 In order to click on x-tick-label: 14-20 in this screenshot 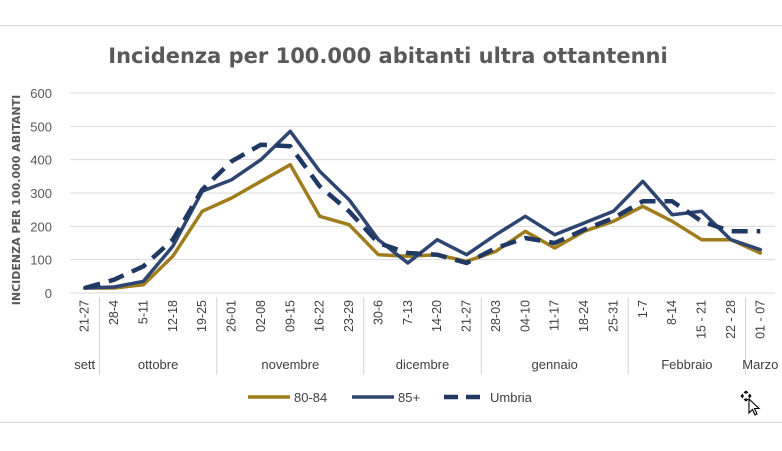, I will do `click(437, 316)`.